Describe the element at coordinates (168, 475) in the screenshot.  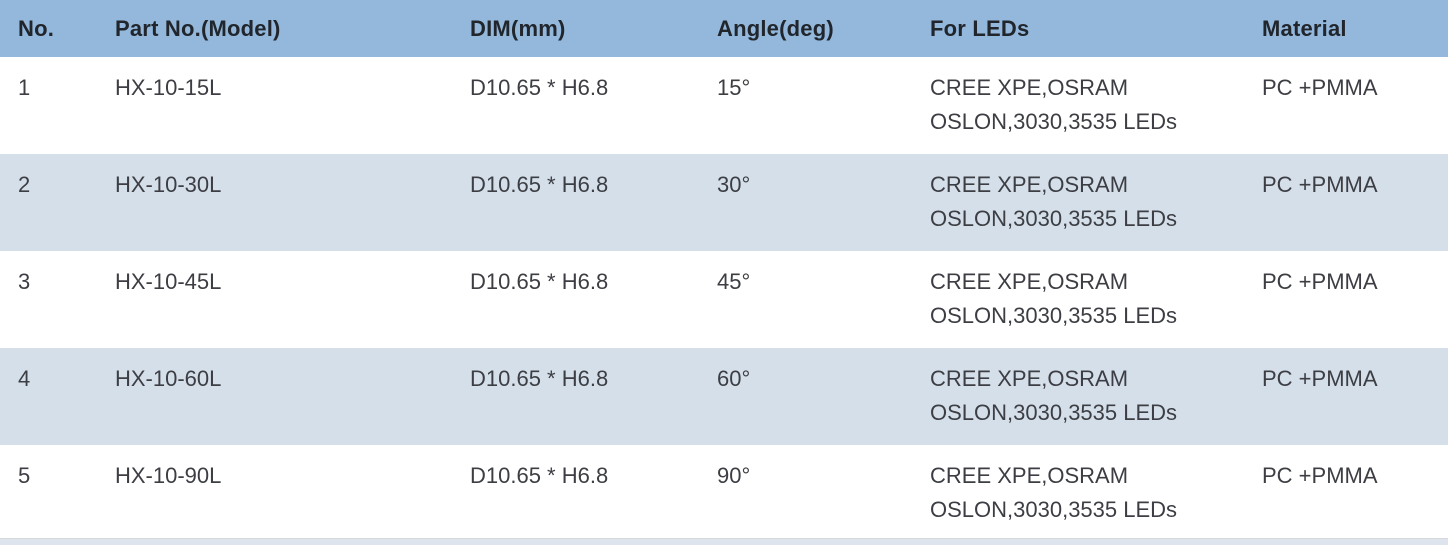
I see `cell-part-no: HX-10-90L` at that location.